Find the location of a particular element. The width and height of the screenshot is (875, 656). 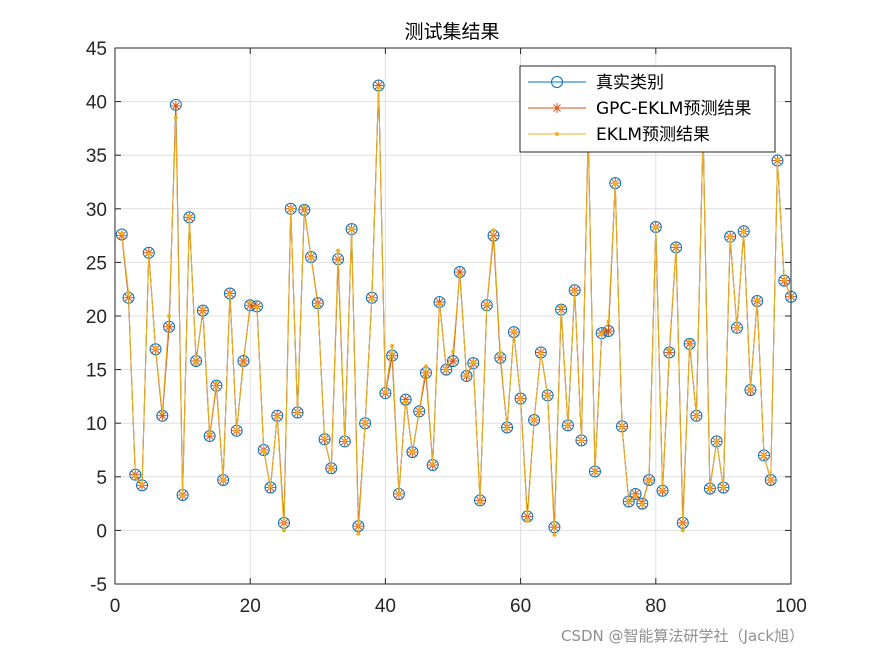

legend-label: EKLM预测结果 is located at coordinates (653, 135).